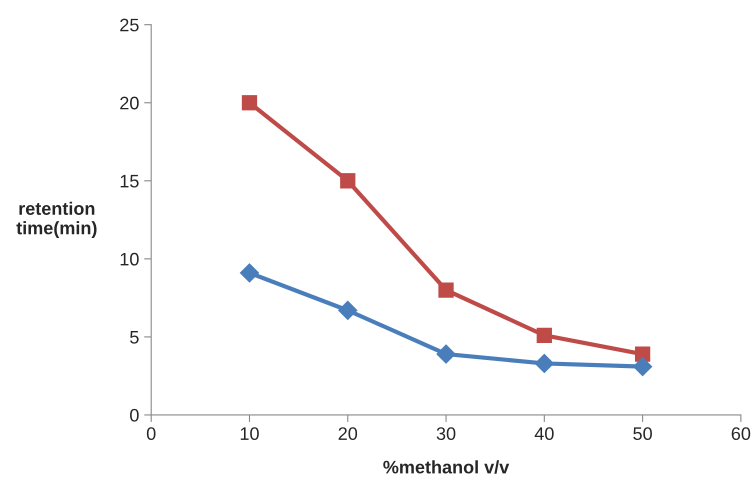 This screenshot has width=756, height=494. Describe the element at coordinates (129, 25) in the screenshot. I see `y-tick-label: 25` at that location.